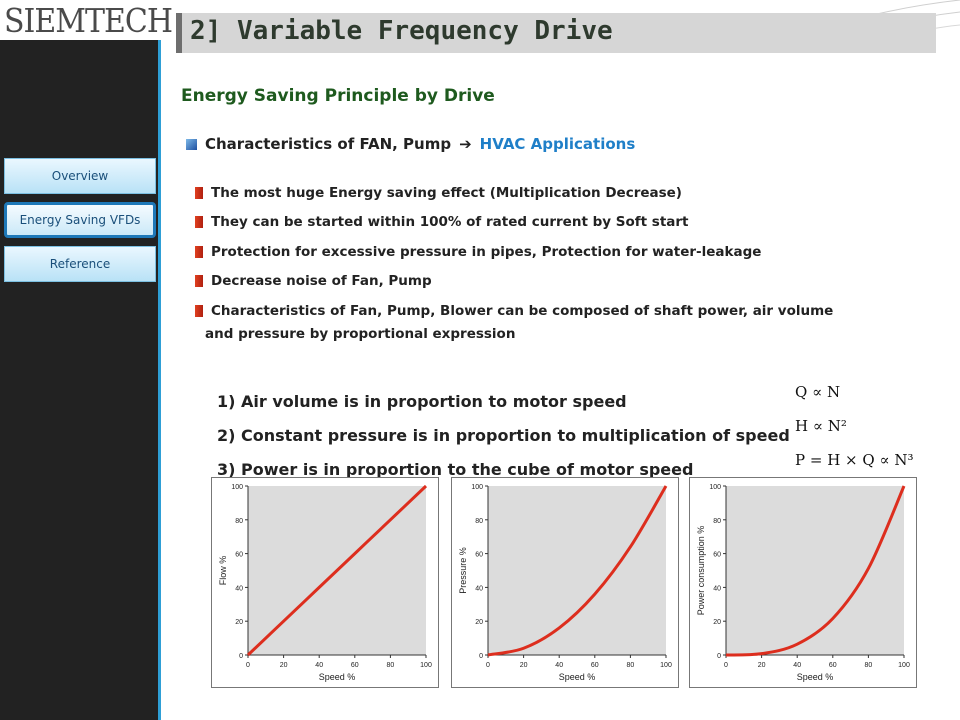 This screenshot has height=720, width=960. Describe the element at coordinates (821, 426) in the screenshot. I see `formula-pressure: H ∝ N²` at that location.